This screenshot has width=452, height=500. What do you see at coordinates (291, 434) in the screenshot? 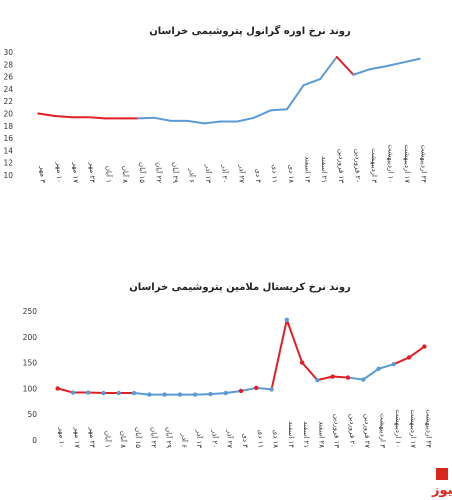
I see `x-tick-label: ۱۴ اسفند` at bounding box center [291, 434].